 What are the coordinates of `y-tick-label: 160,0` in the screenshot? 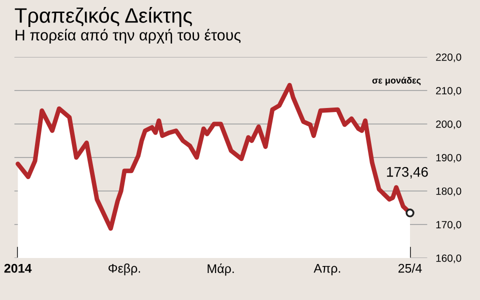 It's located at (449, 259).